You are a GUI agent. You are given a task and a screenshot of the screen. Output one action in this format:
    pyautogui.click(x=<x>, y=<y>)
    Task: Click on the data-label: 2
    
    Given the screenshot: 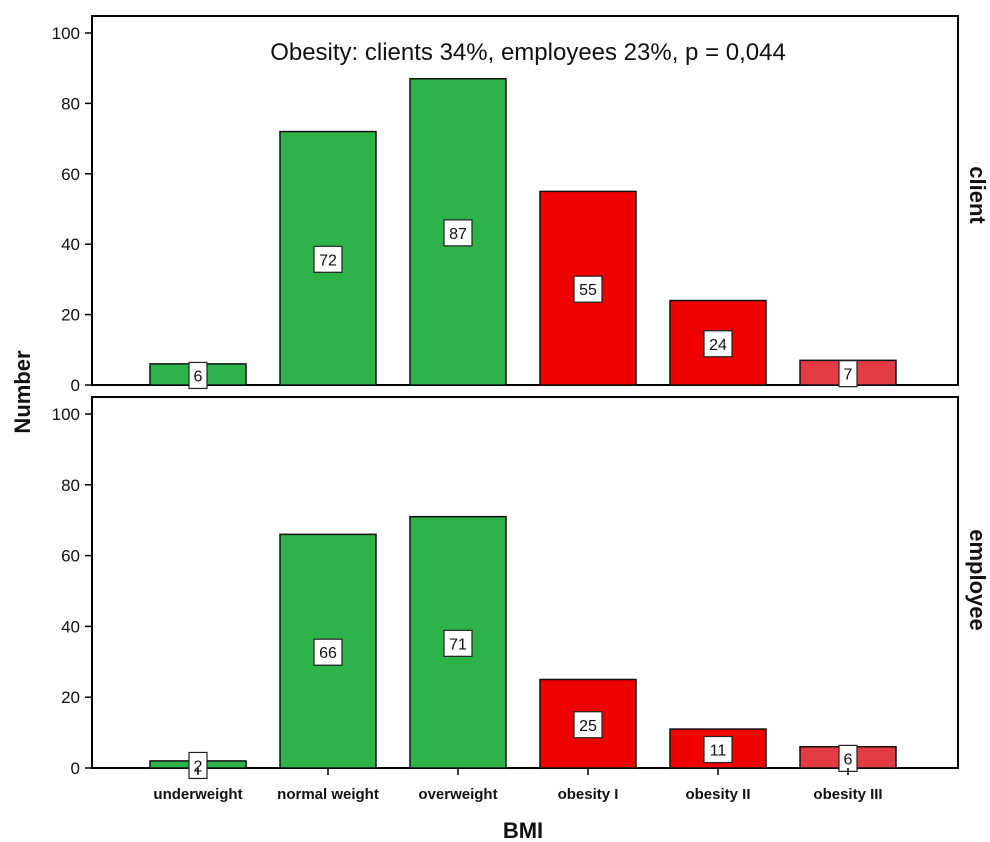 What is the action you would take?
    pyautogui.click(x=198, y=766)
    